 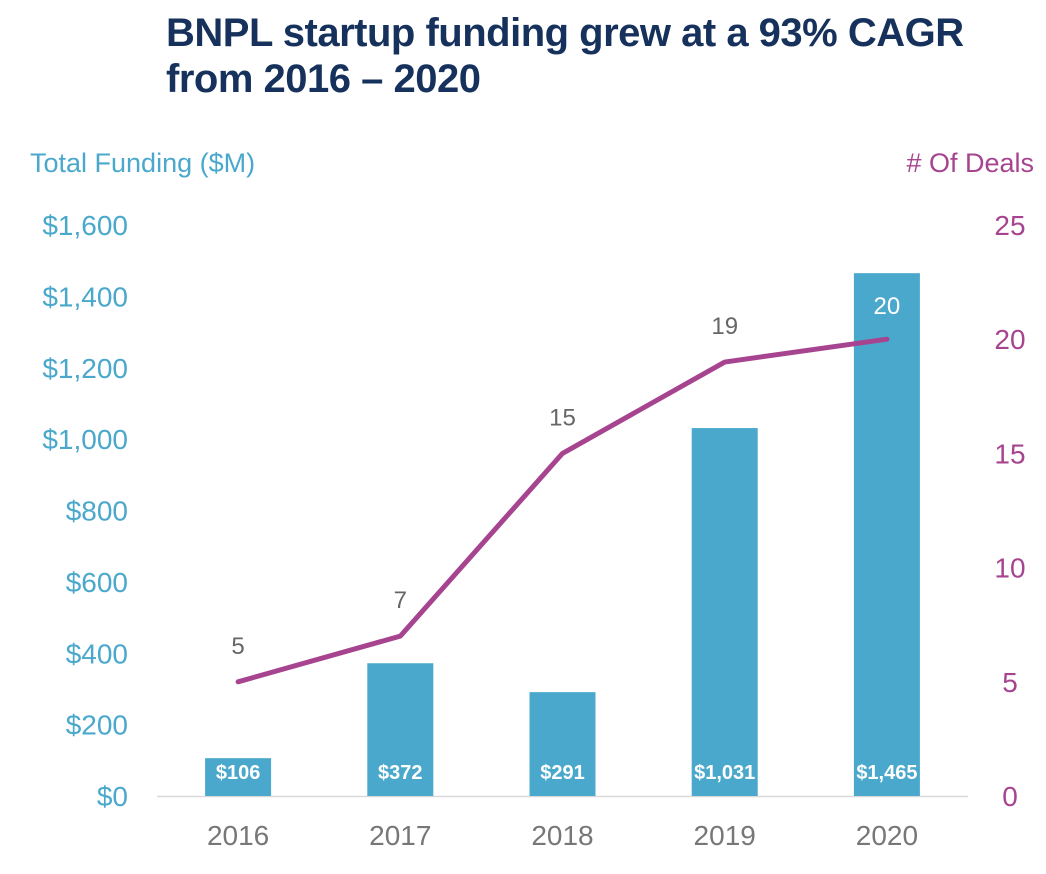 What do you see at coordinates (886, 773) in the screenshot?
I see `funding-bar-label: $1,465` at bounding box center [886, 773].